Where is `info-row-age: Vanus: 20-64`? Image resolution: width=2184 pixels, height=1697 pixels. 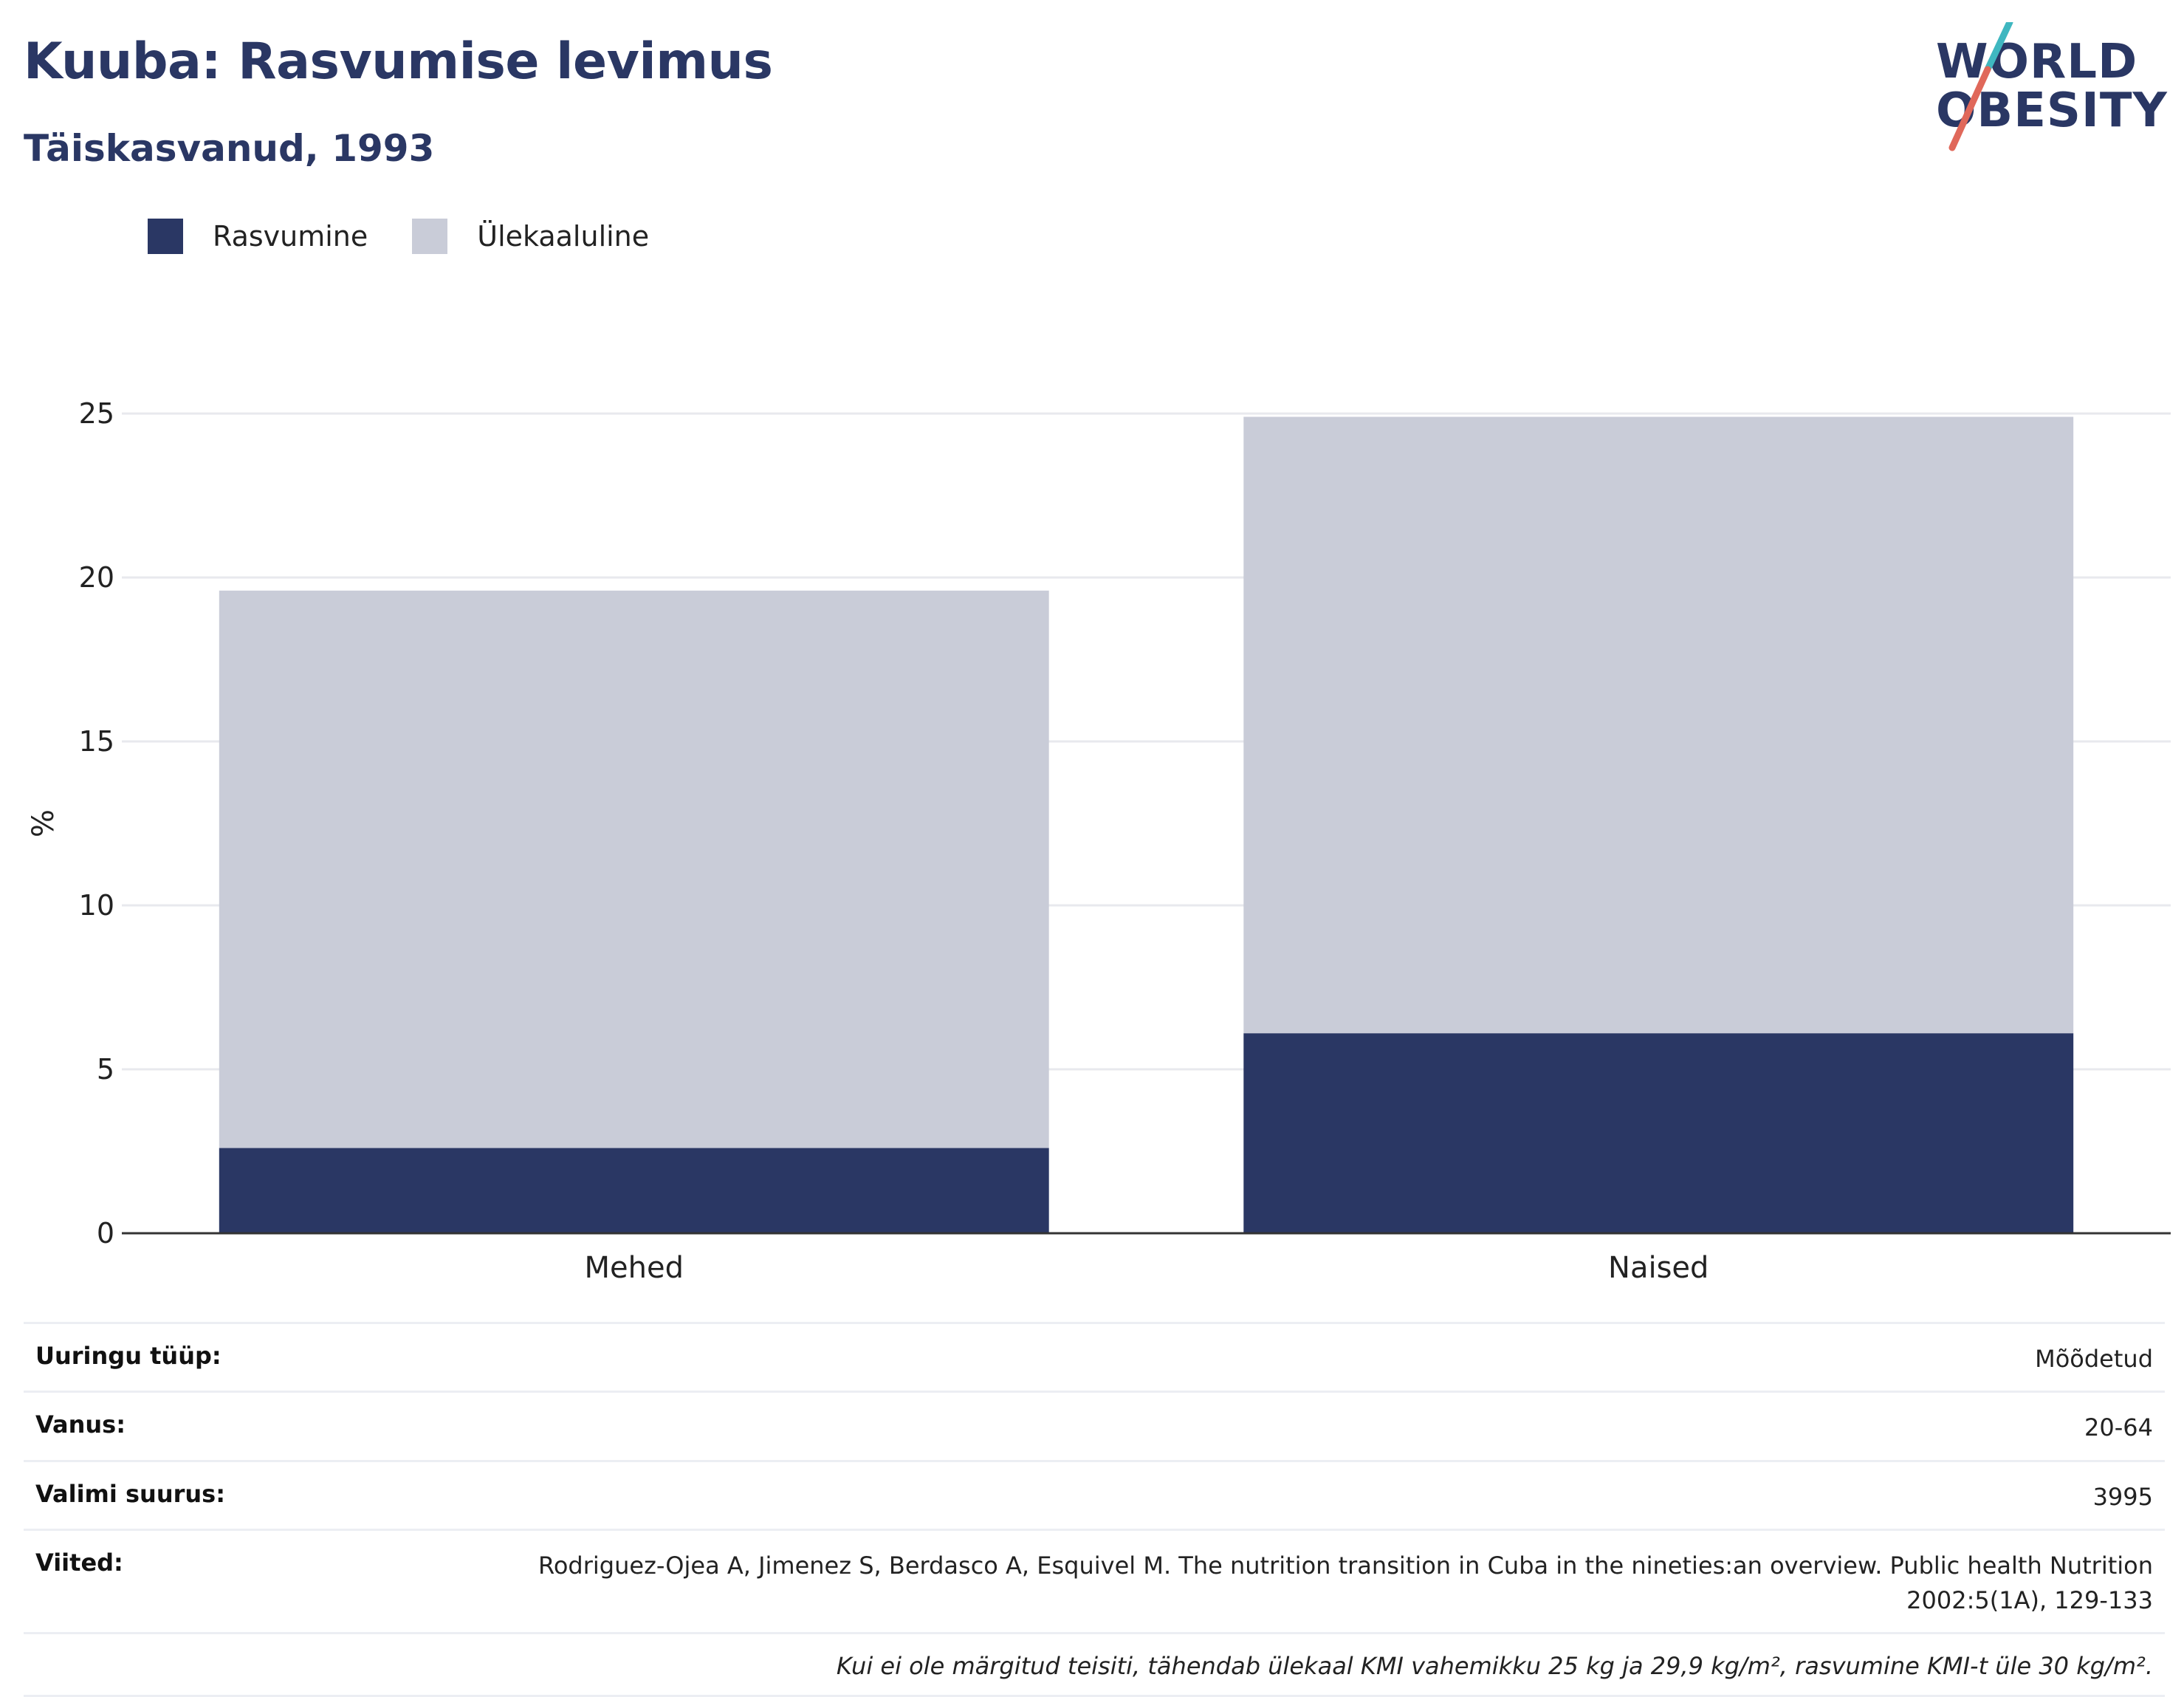 info-row-age: Vanus: 20-64 is located at coordinates (1095, 1427).